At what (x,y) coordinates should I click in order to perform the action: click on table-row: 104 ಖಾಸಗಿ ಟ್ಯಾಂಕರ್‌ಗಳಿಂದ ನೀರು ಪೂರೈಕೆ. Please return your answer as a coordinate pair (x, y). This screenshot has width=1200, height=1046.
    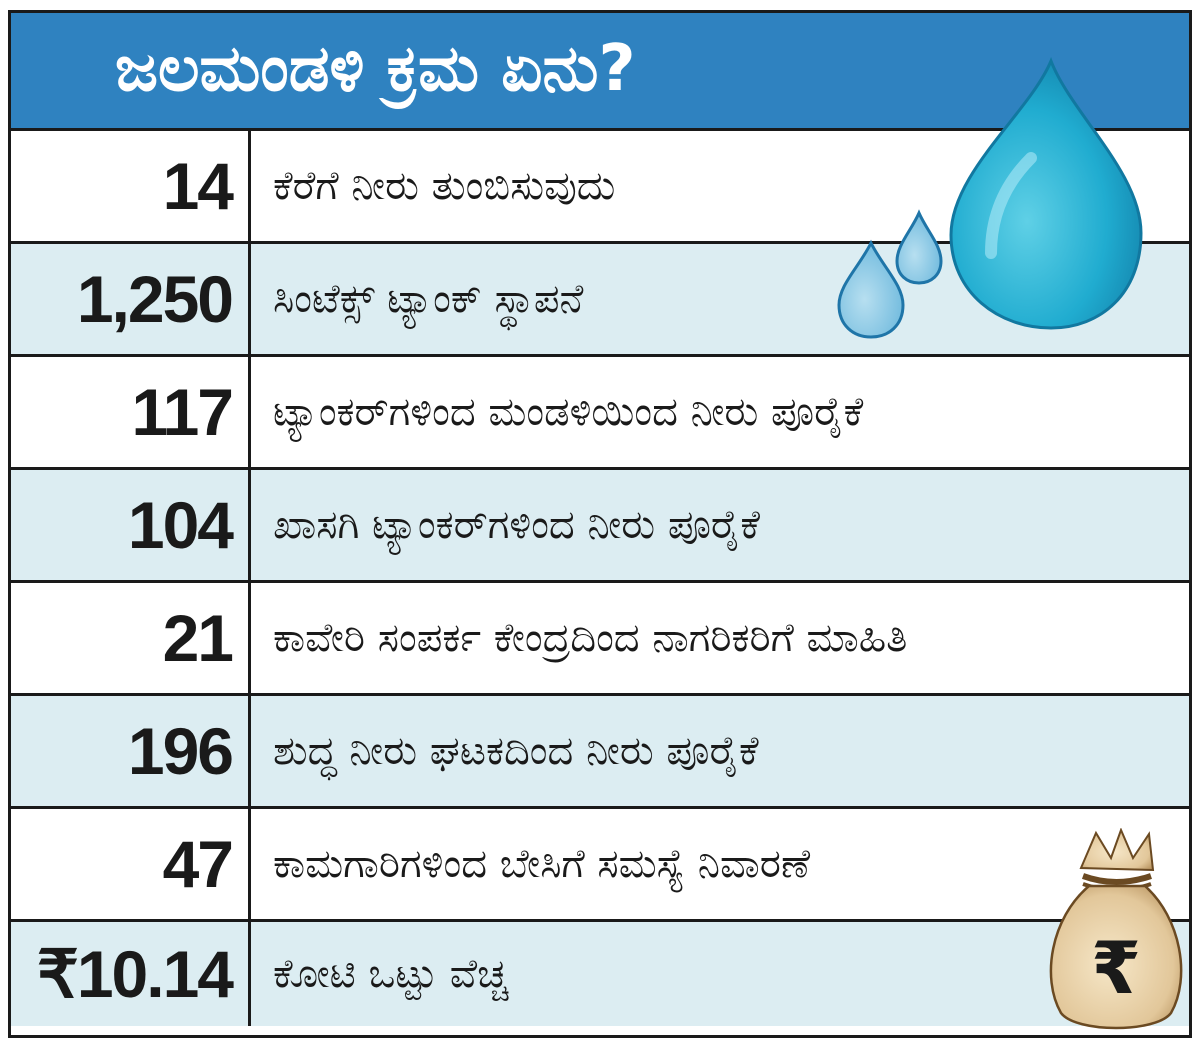
    Looking at the image, I should click on (600, 526).